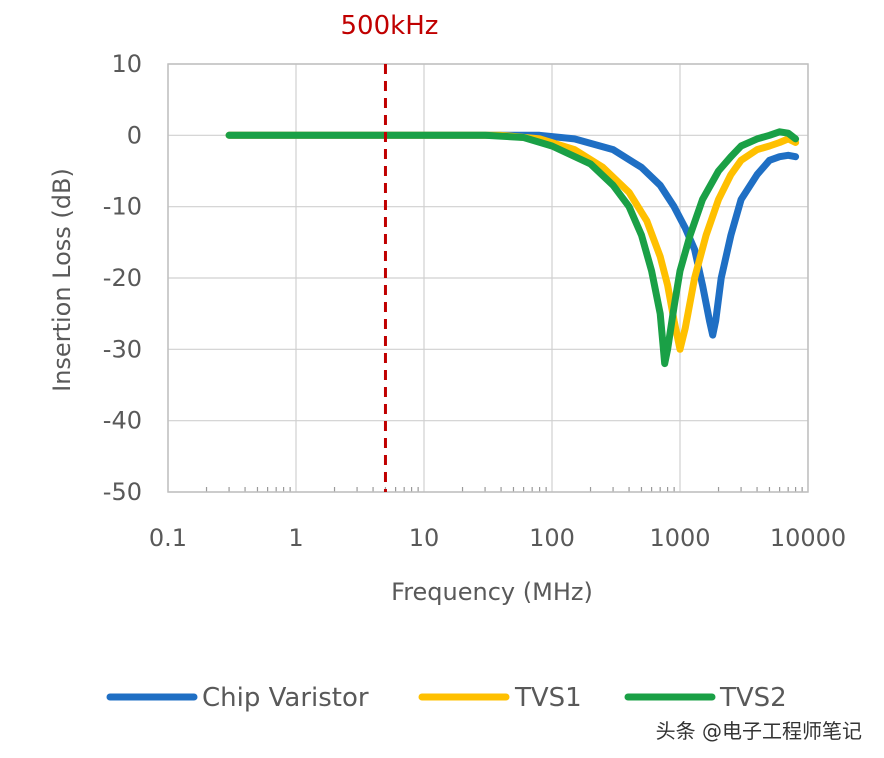 The image size is (884, 758). What do you see at coordinates (122, 207) in the screenshot?
I see `y-tick-label: -10` at bounding box center [122, 207].